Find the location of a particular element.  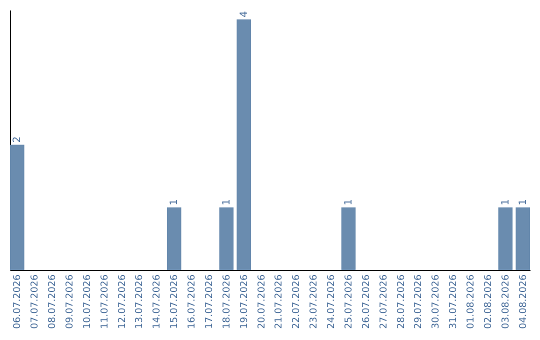

x-tick-label: 12.07.2026 is located at coordinates (122, 301).